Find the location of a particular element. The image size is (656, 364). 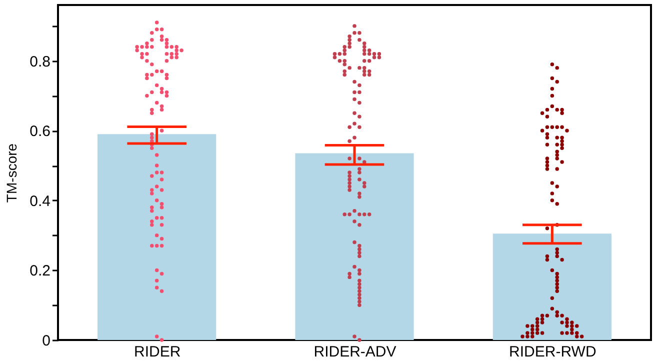

x-tick-label: RIDER-ADV is located at coordinates (355, 352).